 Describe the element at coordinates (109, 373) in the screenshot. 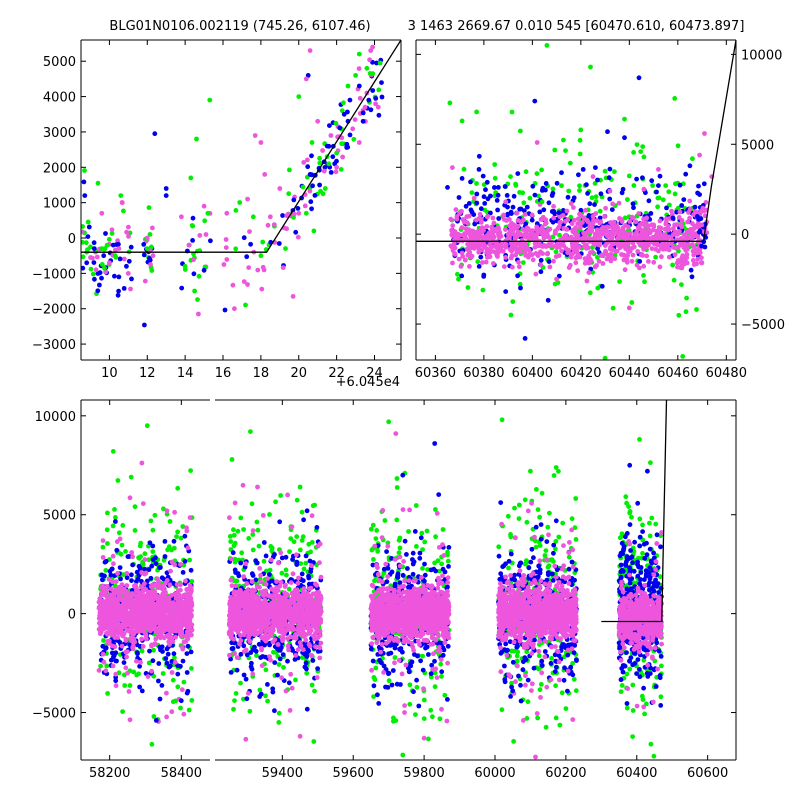

I see `x-tick-label: 10` at that location.